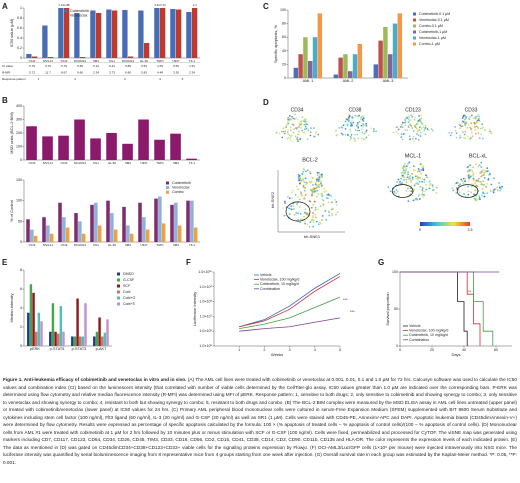  I want to click on x-axis-label: Weeks, so click(277, 354).